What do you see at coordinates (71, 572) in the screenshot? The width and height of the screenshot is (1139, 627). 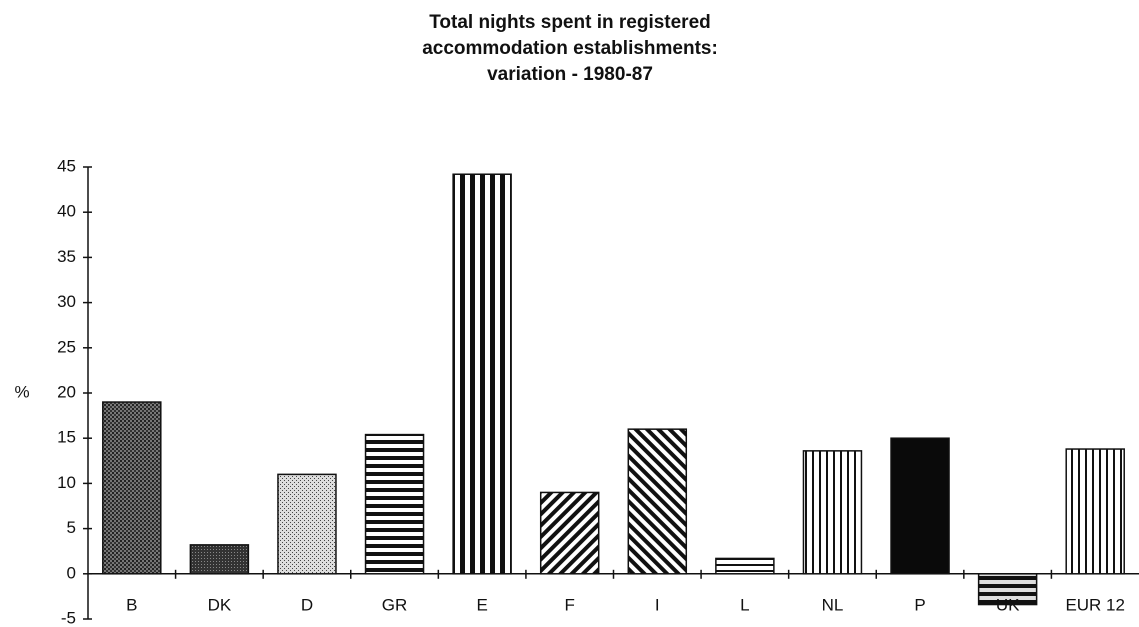 I see `y-tick-label: 0` at bounding box center [71, 572].